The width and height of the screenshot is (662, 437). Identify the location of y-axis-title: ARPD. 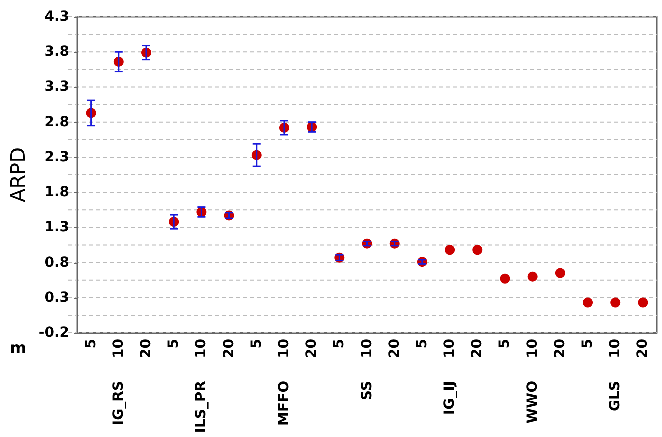
(18, 175).